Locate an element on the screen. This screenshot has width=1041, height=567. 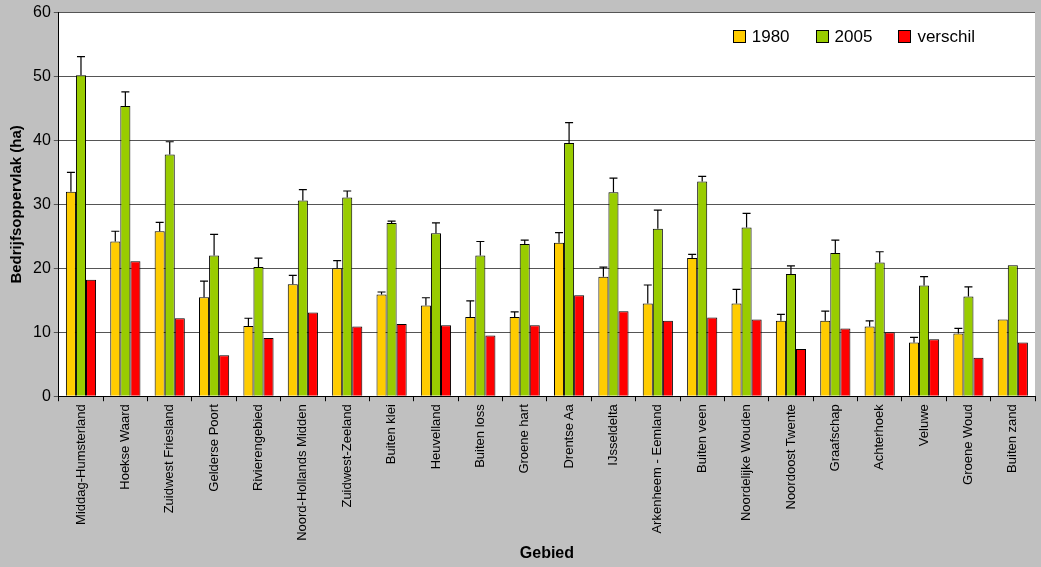
y-axis-title: Bedrijfsoppervlak (ha) is located at coordinates (16, 204).